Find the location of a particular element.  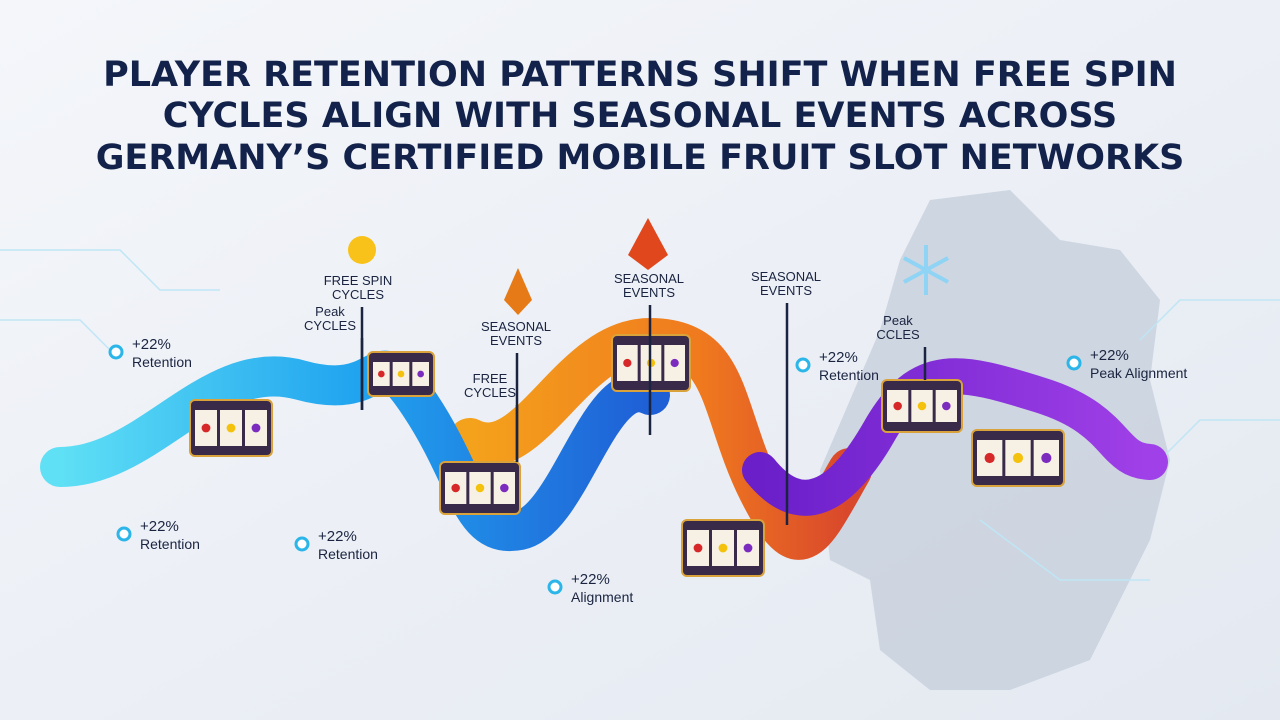

callout-label: FREE is located at coordinates (490, 378).